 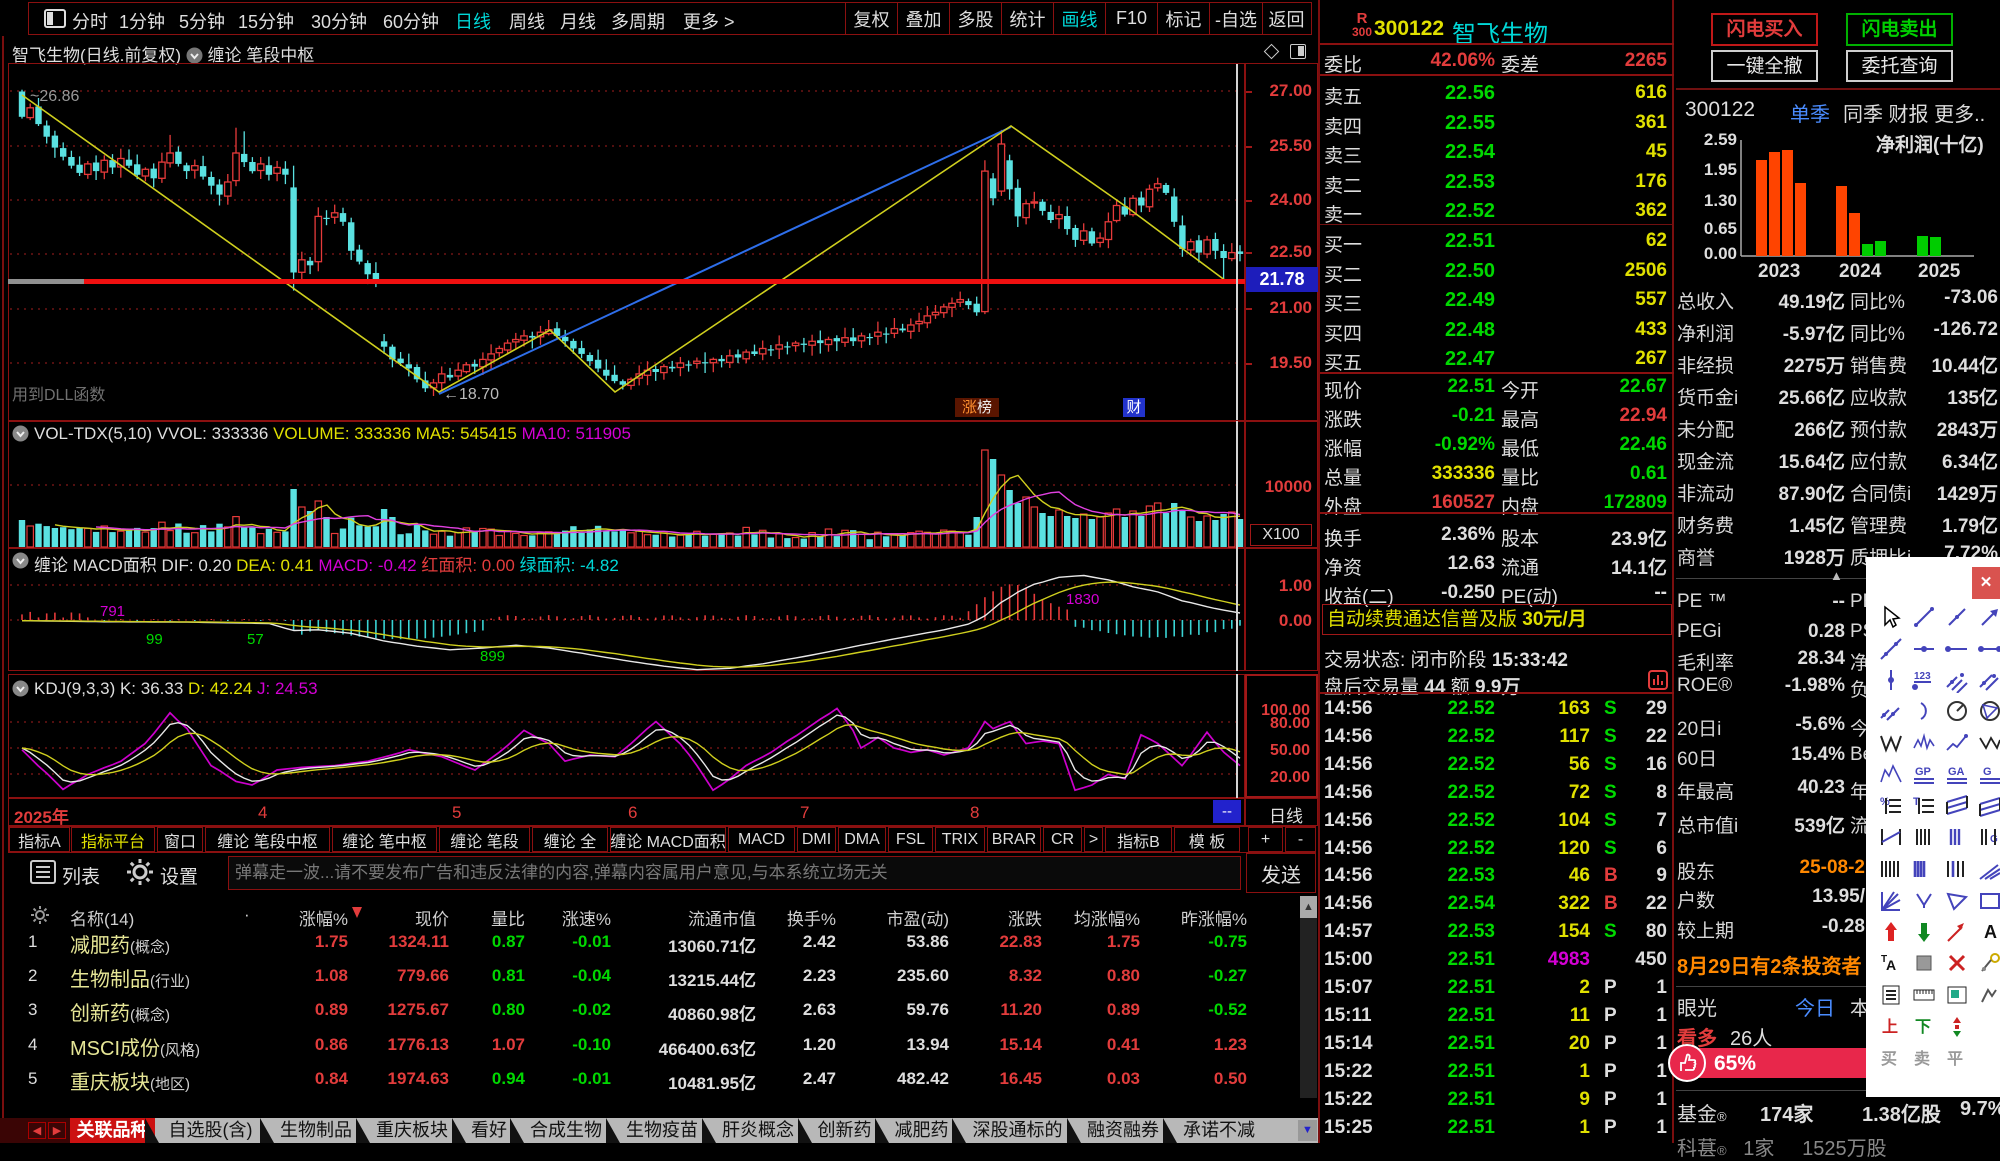 What do you see at coordinates (1922, 1058) in the screenshot?
I see `svg-text: 卖` at bounding box center [1922, 1058].